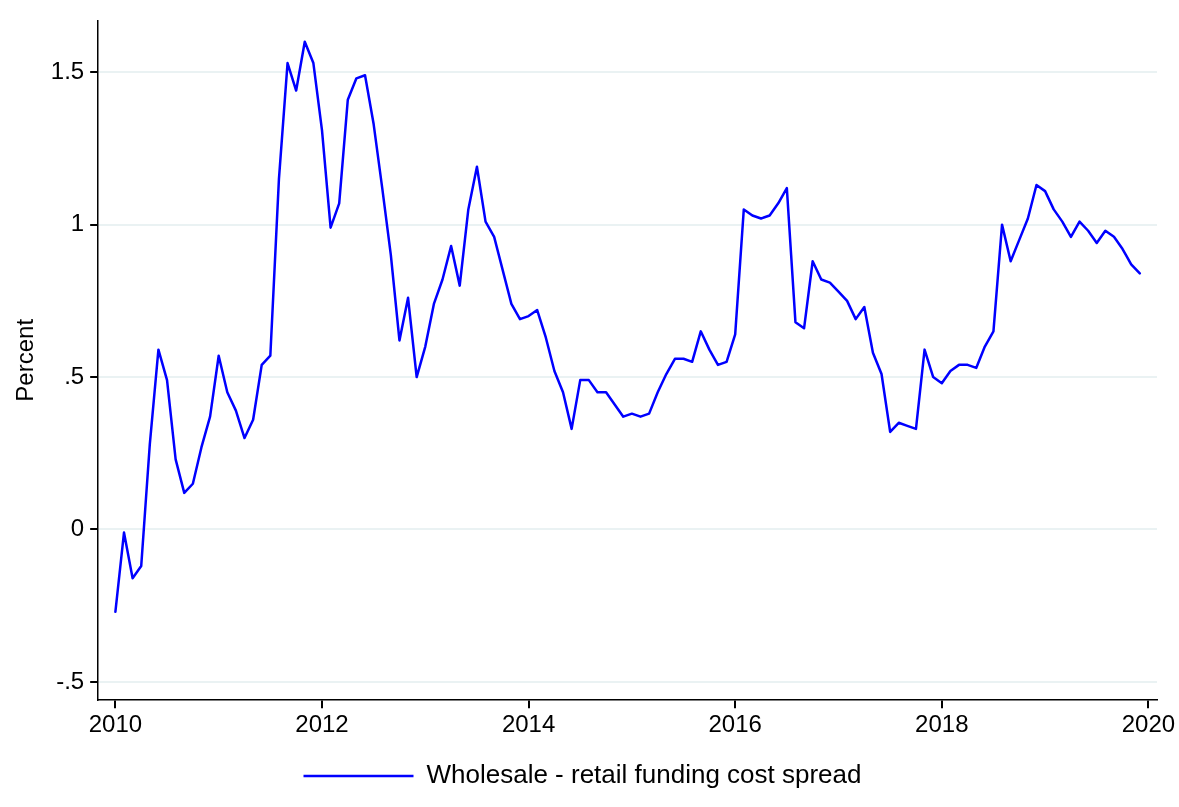 The image size is (1179, 807). Describe the element at coordinates (528, 724) in the screenshot. I see `x-tick-label: 2014` at that location.